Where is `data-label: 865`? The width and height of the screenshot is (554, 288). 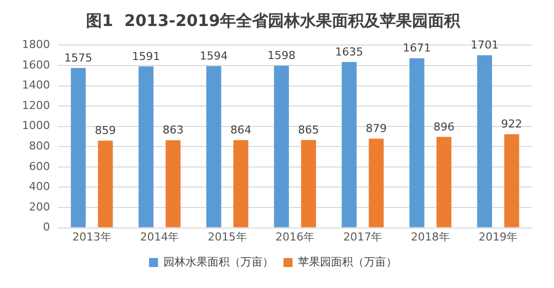
data-label: 865 is located at coordinates (309, 129).